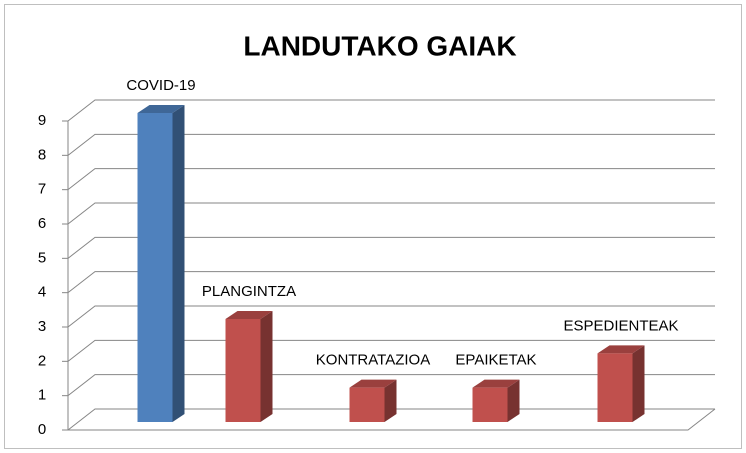 Image resolution: width=746 pixels, height=453 pixels. What do you see at coordinates (42, 154) in the screenshot?
I see `y-tick-label: 8` at bounding box center [42, 154].